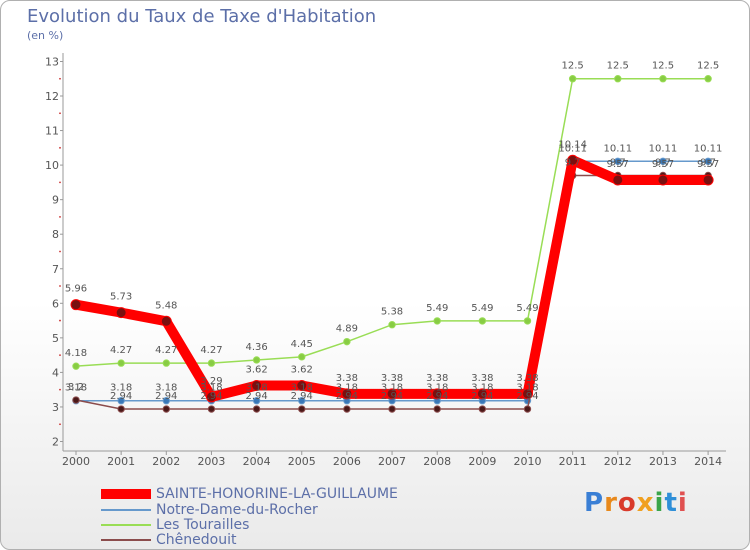 This screenshot has height=550, width=750. Describe the element at coordinates (211, 381) in the screenshot. I see `data-label: 3.29` at that location.